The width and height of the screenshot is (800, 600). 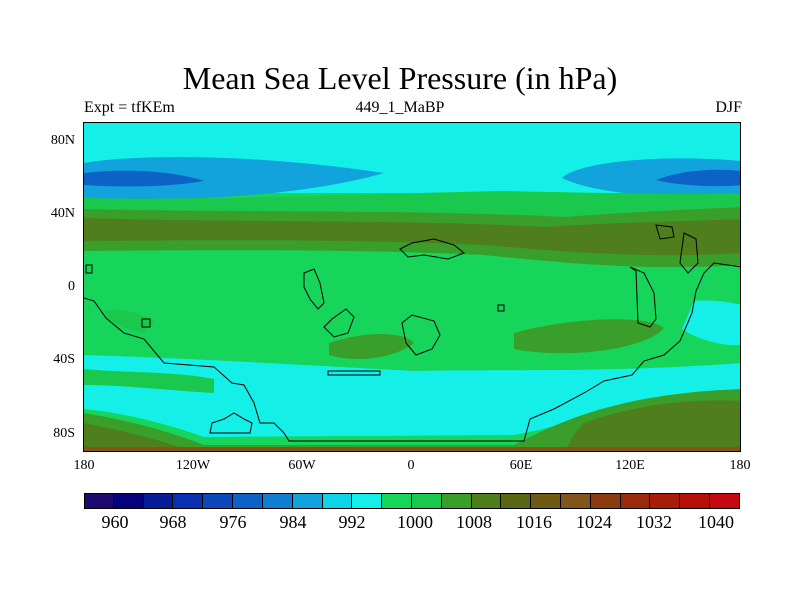 I want to click on colorbar-label: 1024, so click(x=594, y=522).